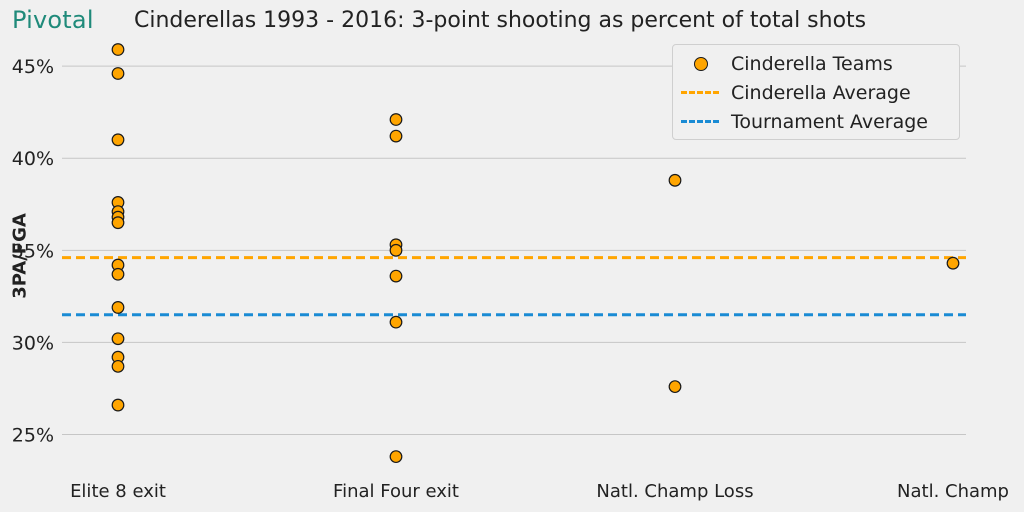  I want to click on legend-marker-cinderella-teams, so click(701, 64).